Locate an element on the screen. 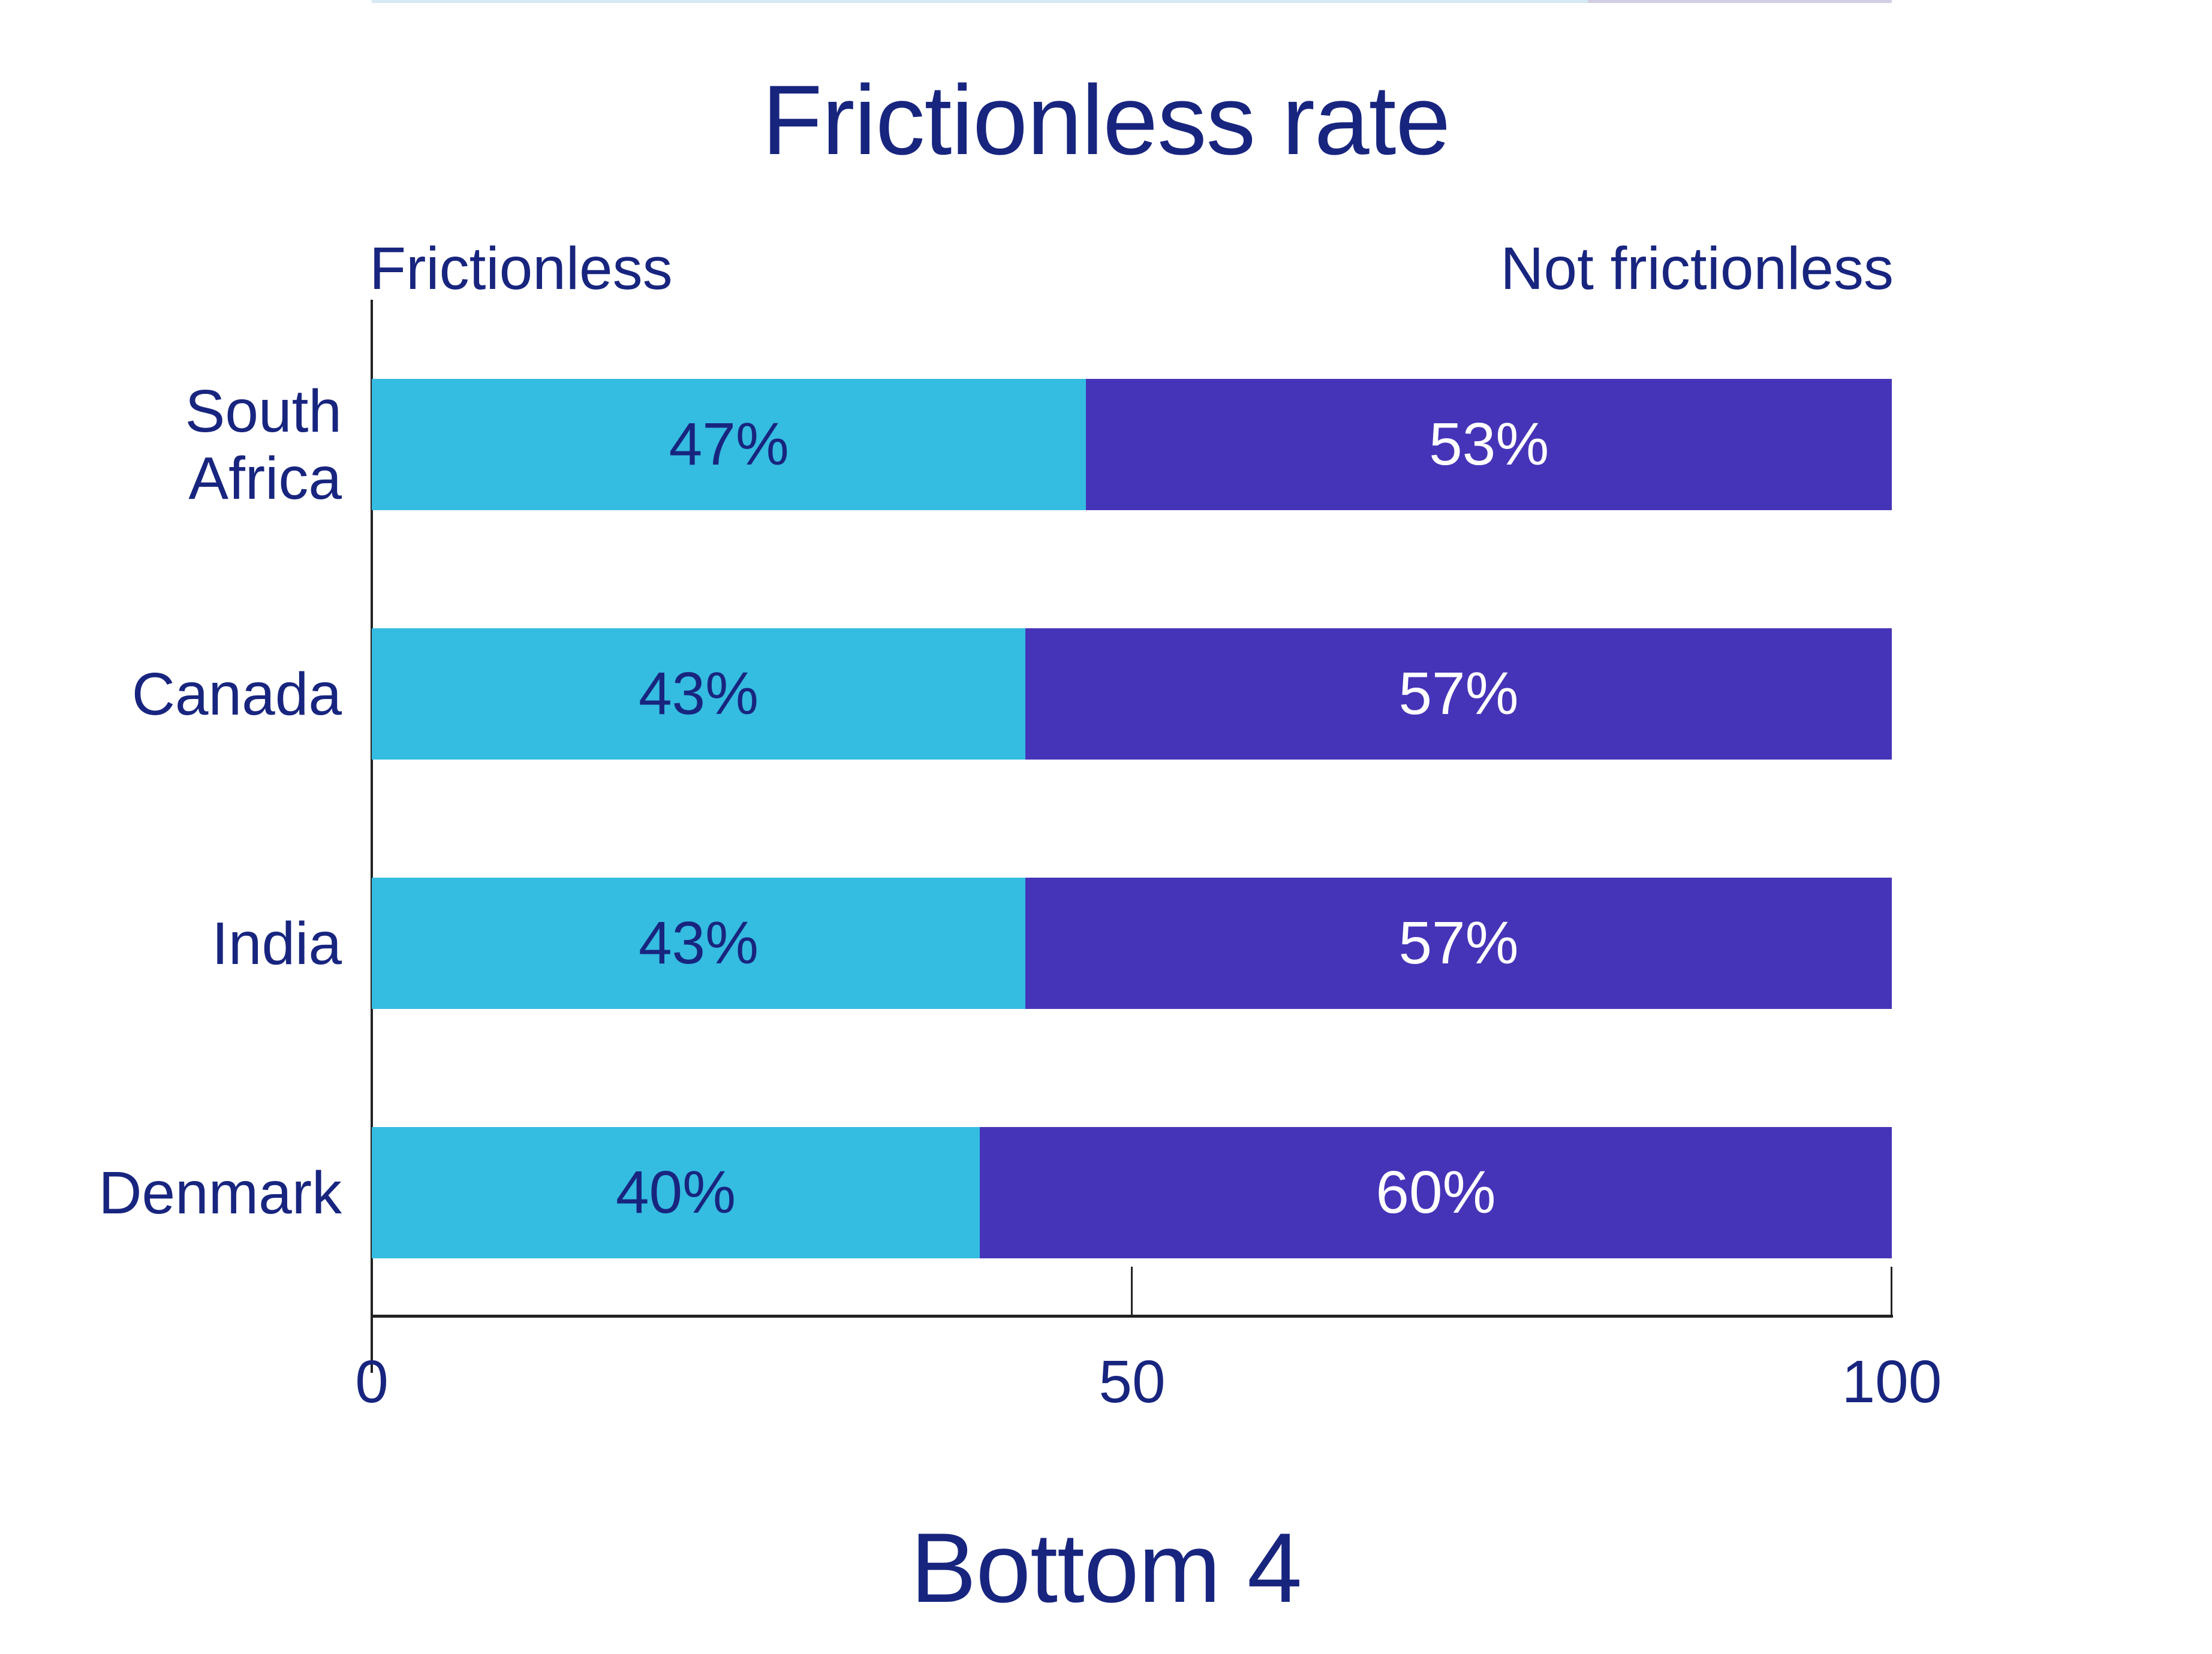 This screenshot has height=1654, width=2212. y-axis-line is located at coordinates (372, 836).